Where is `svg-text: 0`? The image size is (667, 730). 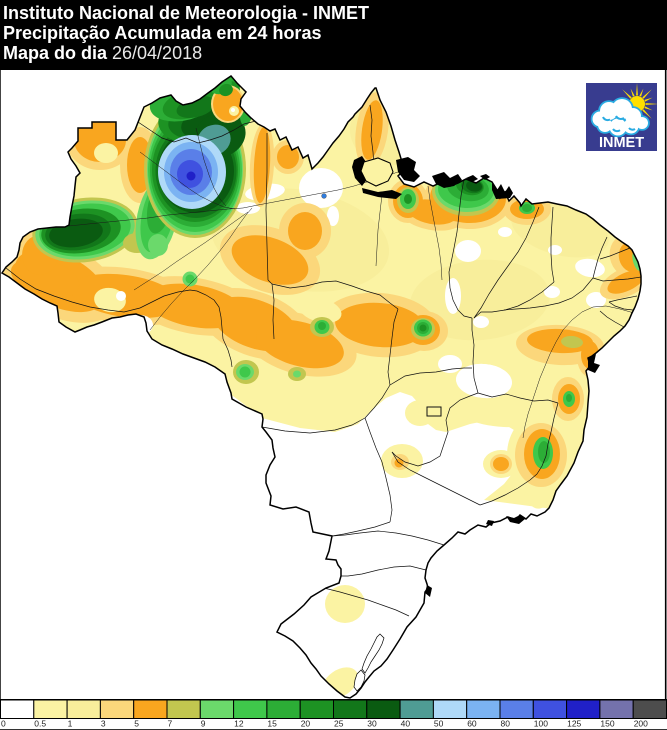 svg-text: 0 is located at coordinates (3, 724).